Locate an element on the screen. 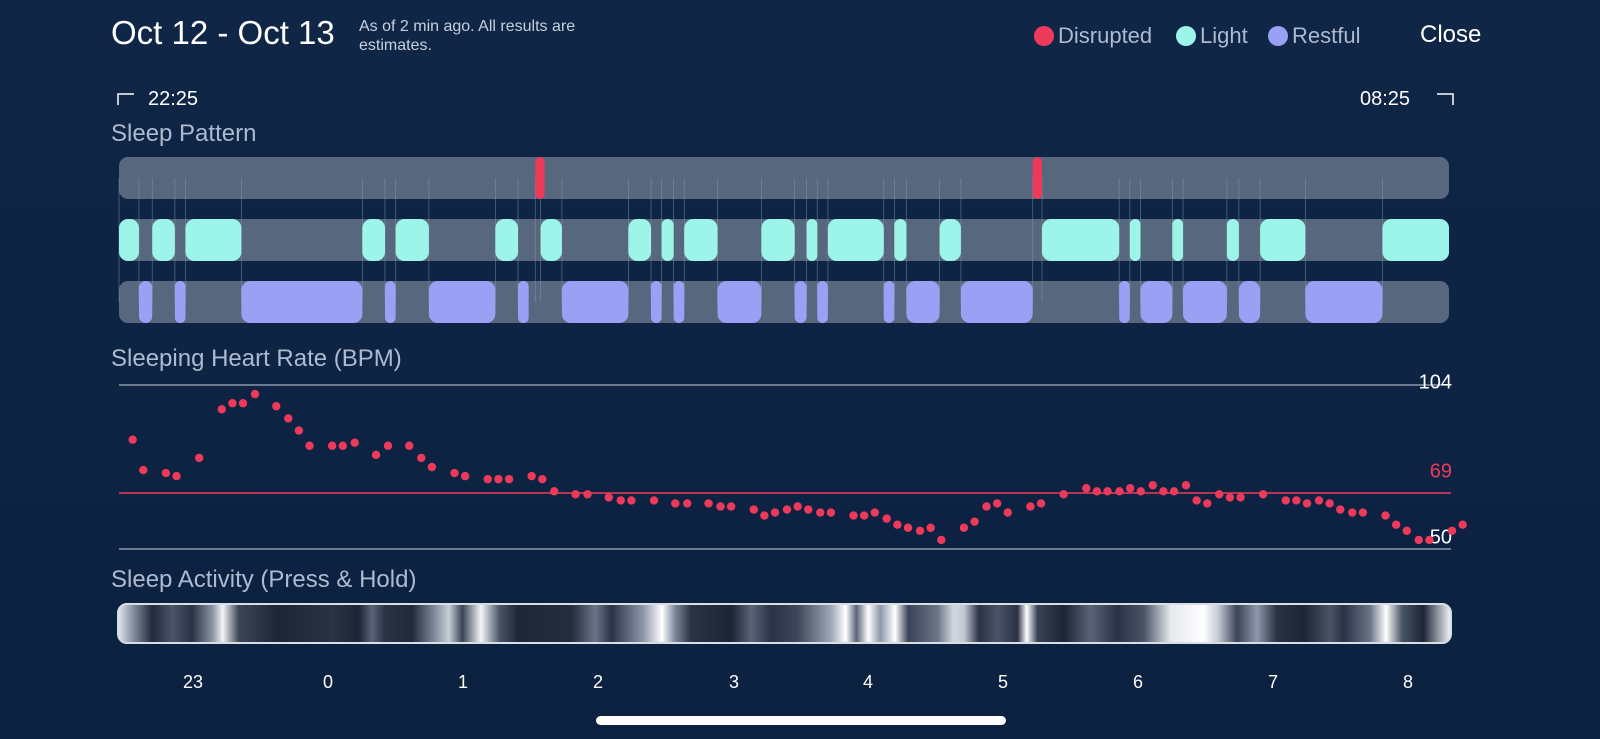 The height and width of the screenshot is (739, 1600). start-time: 22:25 is located at coordinates (173, 99).